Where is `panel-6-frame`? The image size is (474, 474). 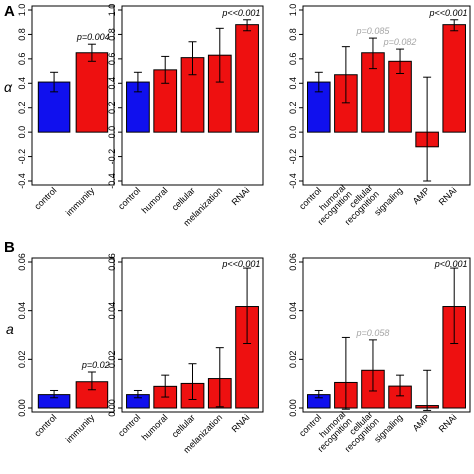 panel-6-frame is located at coordinates (386, 335).